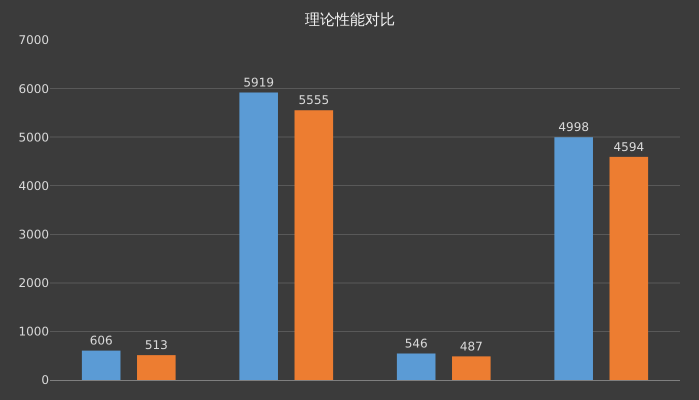 Image resolution: width=699 pixels, height=400 pixels. What do you see at coordinates (45, 380) in the screenshot?
I see `y-tick-label: 0` at bounding box center [45, 380].